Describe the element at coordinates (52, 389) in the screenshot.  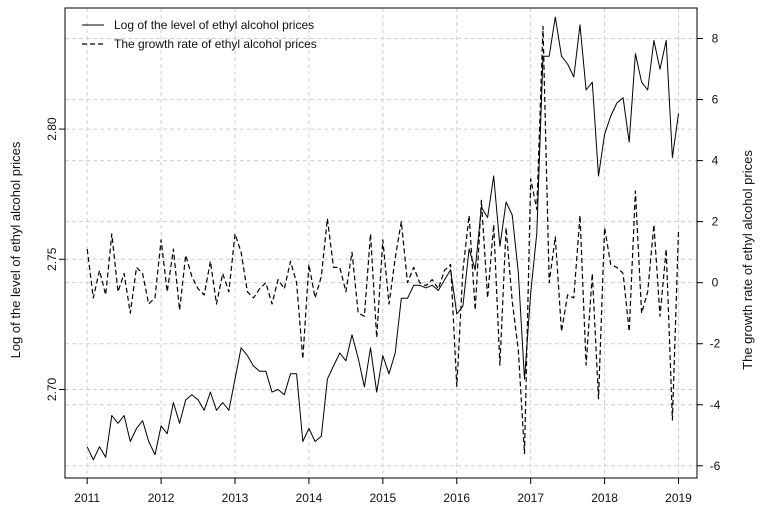
I see `y-left-tick-label: 2.70` at that location.